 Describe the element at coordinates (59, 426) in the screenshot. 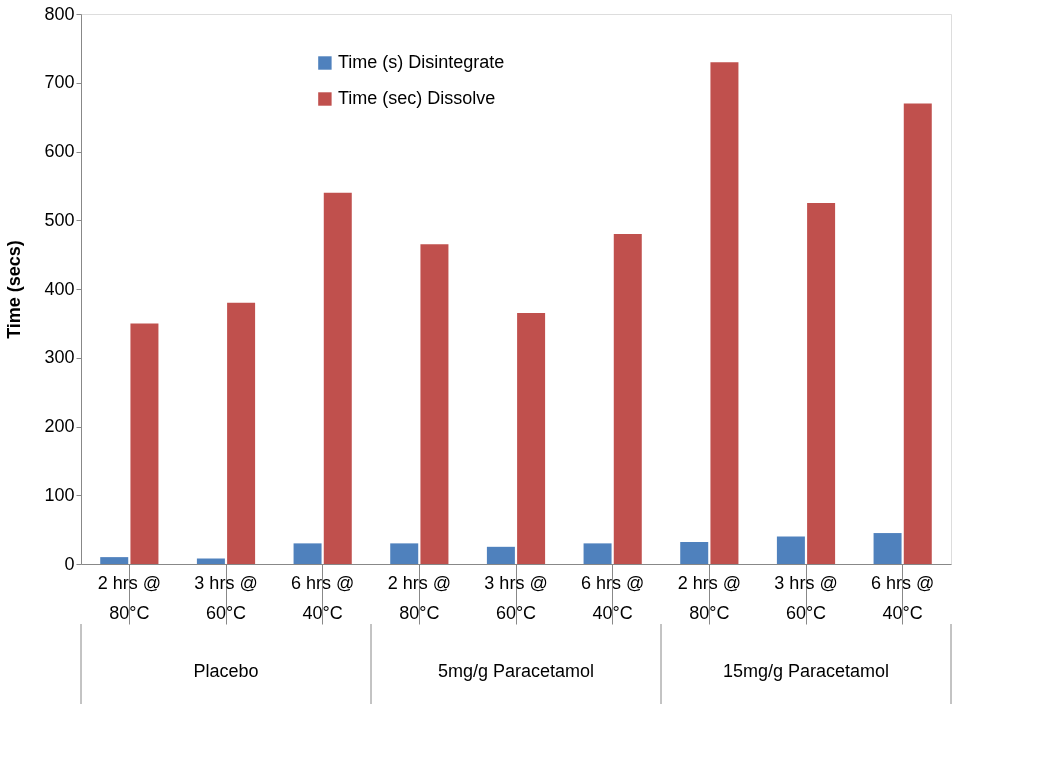

I see `y-tick-label: 200` at that location.